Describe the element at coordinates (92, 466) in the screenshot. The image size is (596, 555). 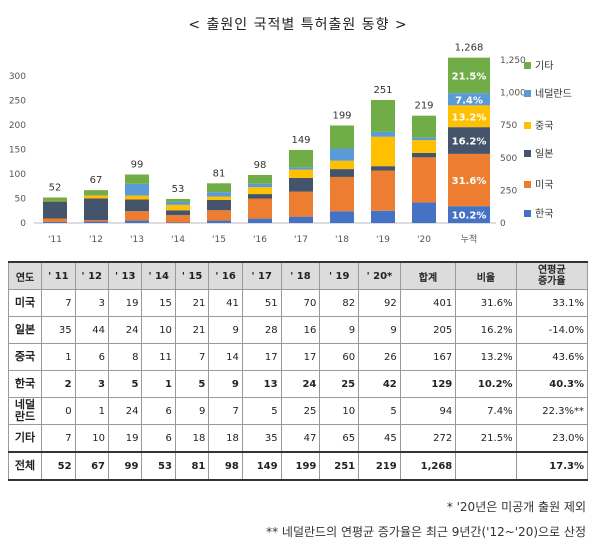
I see `table-cell: 67` at that location.